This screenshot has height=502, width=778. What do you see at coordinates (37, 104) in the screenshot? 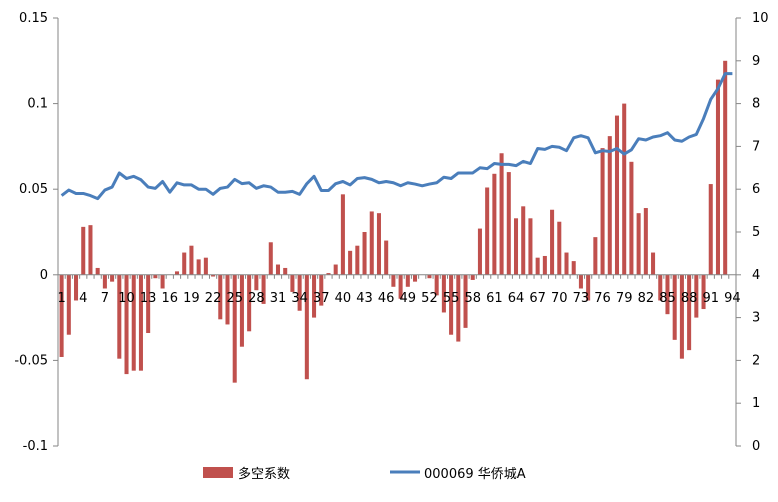
I see `left-tick-label: 0.1` at bounding box center [37, 104].